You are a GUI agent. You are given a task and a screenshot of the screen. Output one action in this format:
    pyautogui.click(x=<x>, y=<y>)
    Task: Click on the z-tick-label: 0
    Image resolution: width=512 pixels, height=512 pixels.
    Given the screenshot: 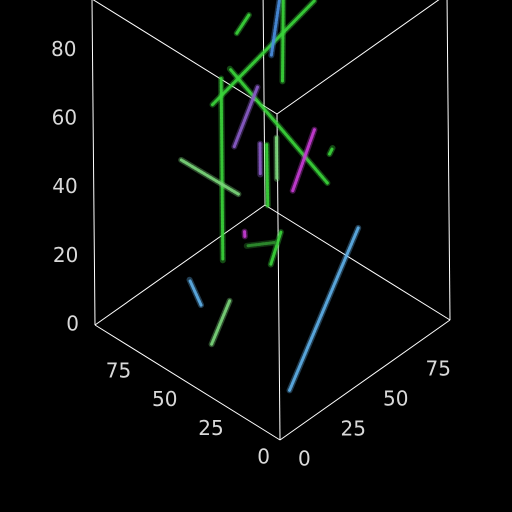 What is the action you would take?
    pyautogui.click(x=72, y=324)
    